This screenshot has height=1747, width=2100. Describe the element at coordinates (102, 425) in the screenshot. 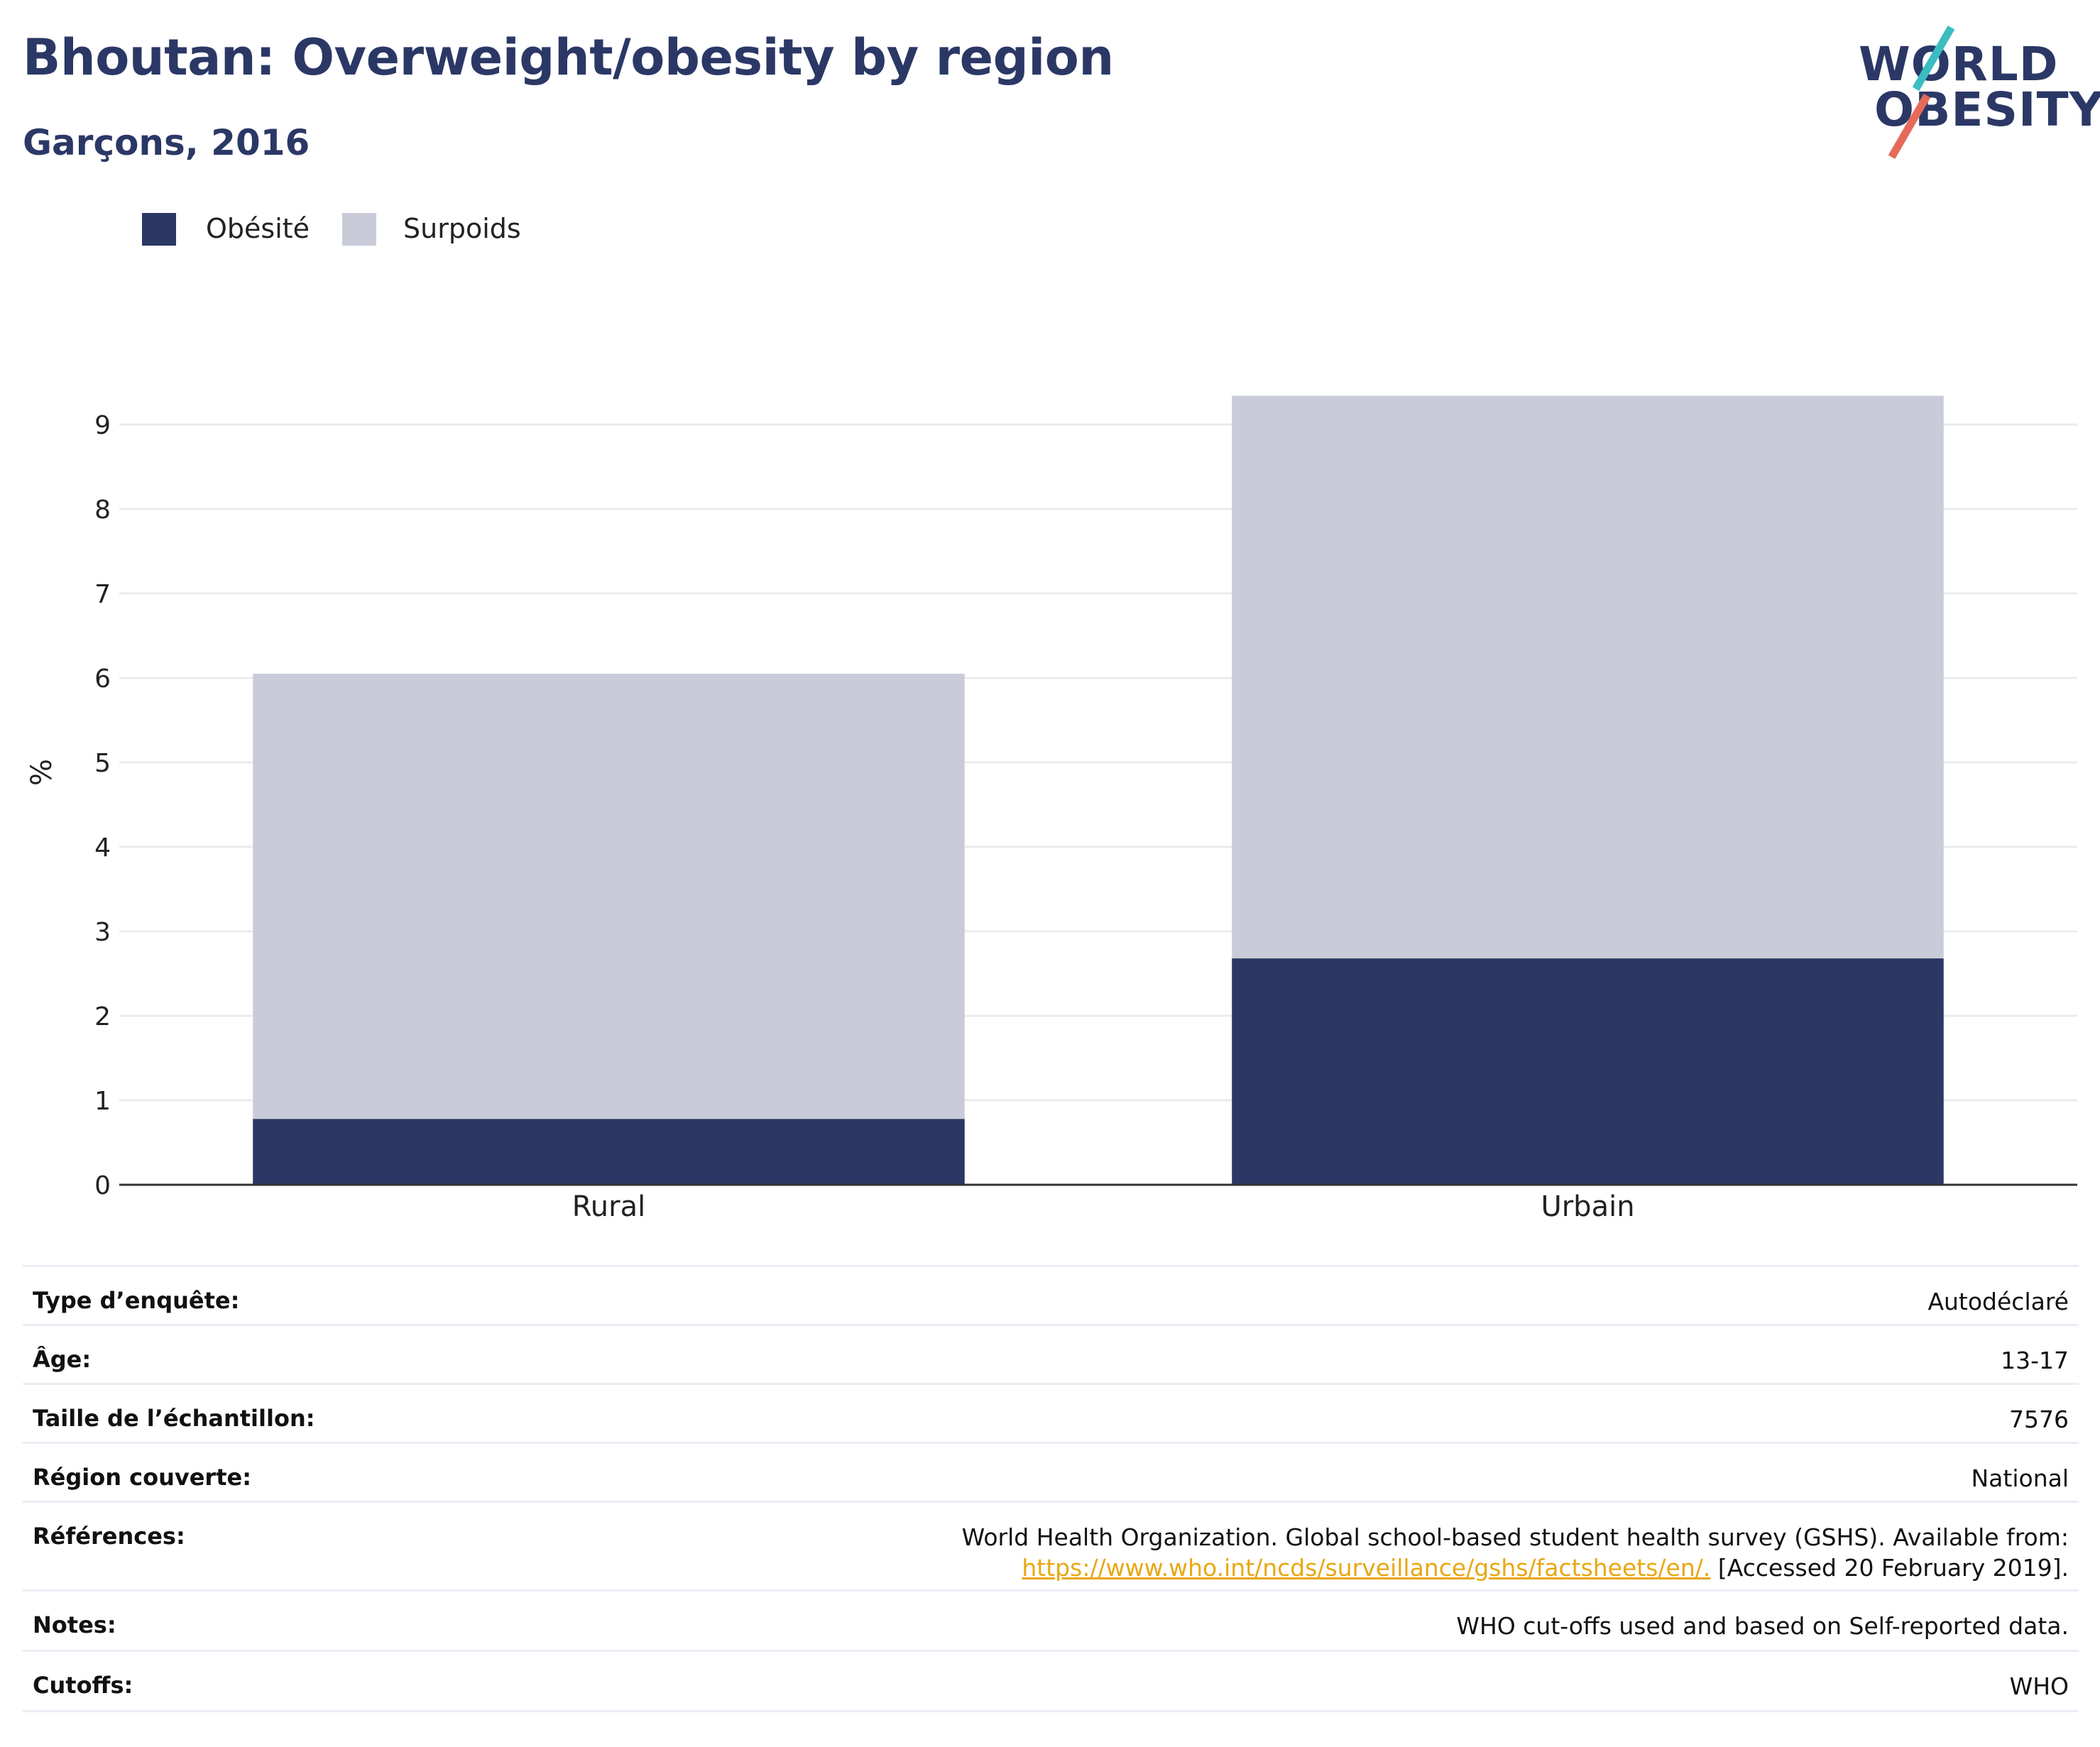

I see `y-tick-label: 9` at that location.